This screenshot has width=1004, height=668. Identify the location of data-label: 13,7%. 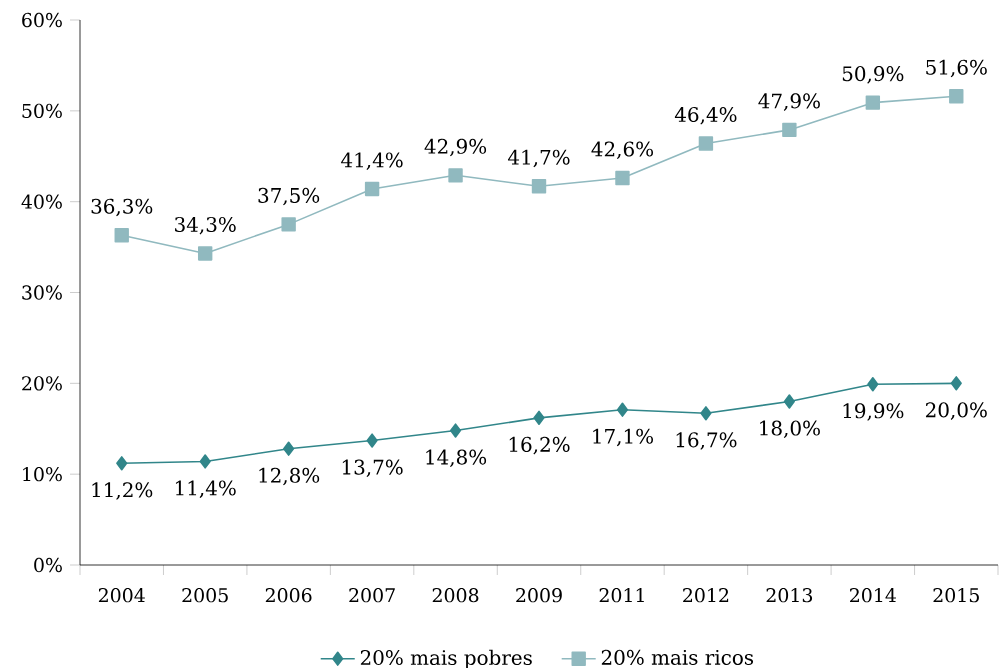
(372, 468).